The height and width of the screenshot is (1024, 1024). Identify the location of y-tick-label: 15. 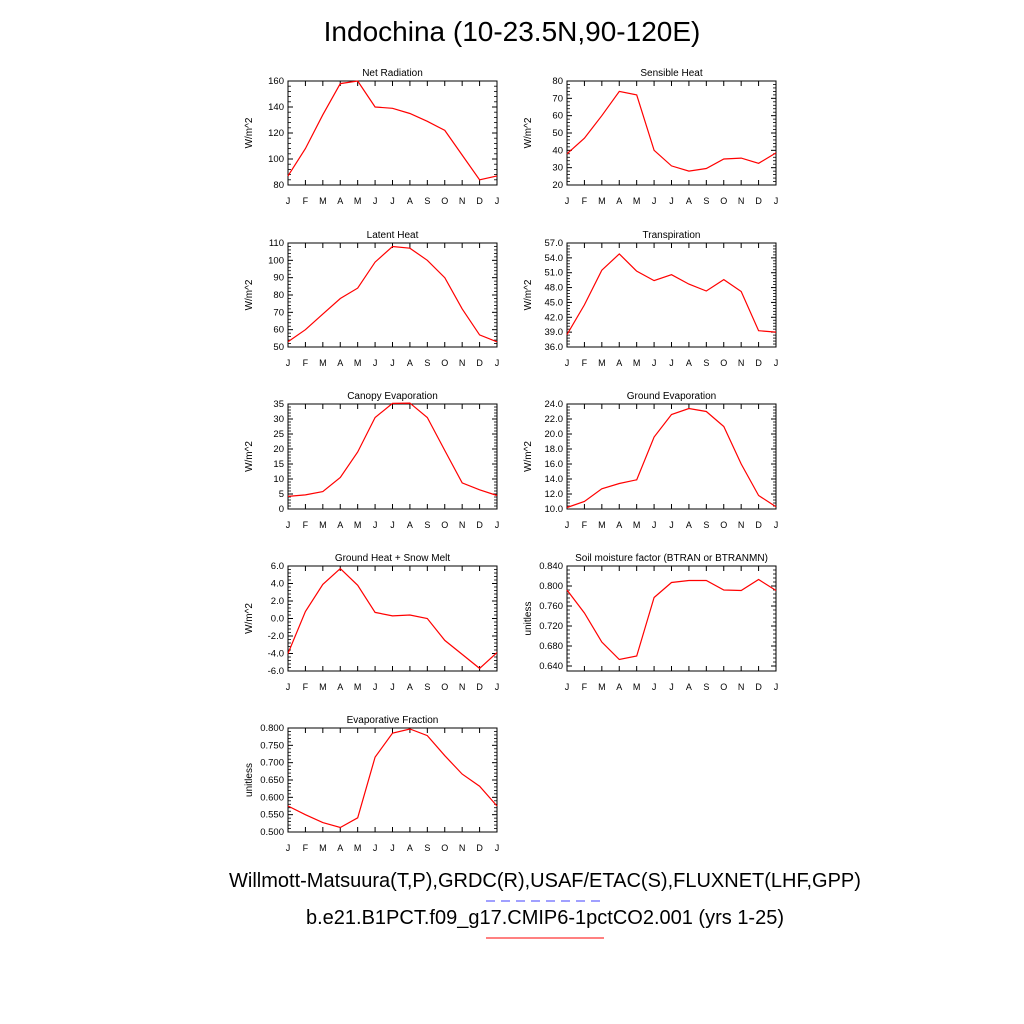
(278, 464).